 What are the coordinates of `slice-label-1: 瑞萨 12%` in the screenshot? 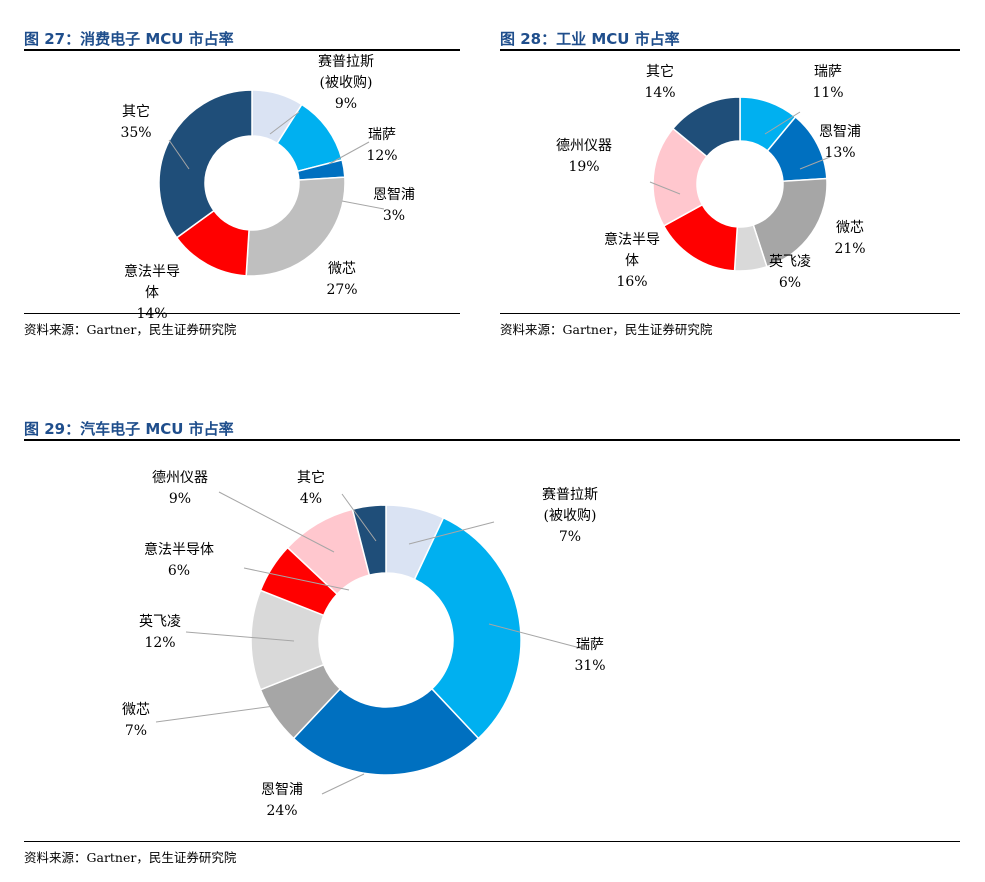 It's located at (381, 145).